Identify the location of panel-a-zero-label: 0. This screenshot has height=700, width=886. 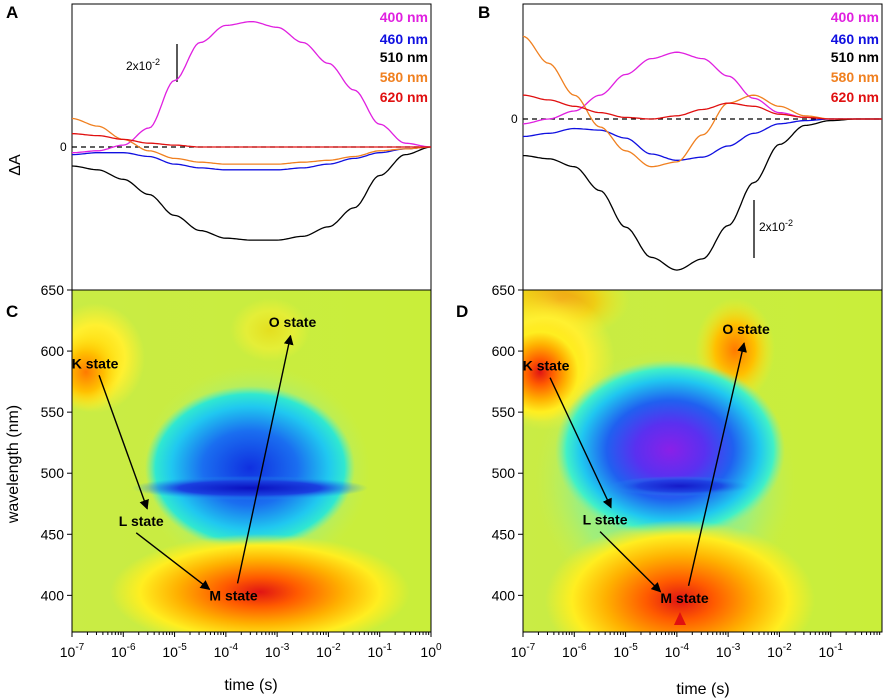
(63, 147).